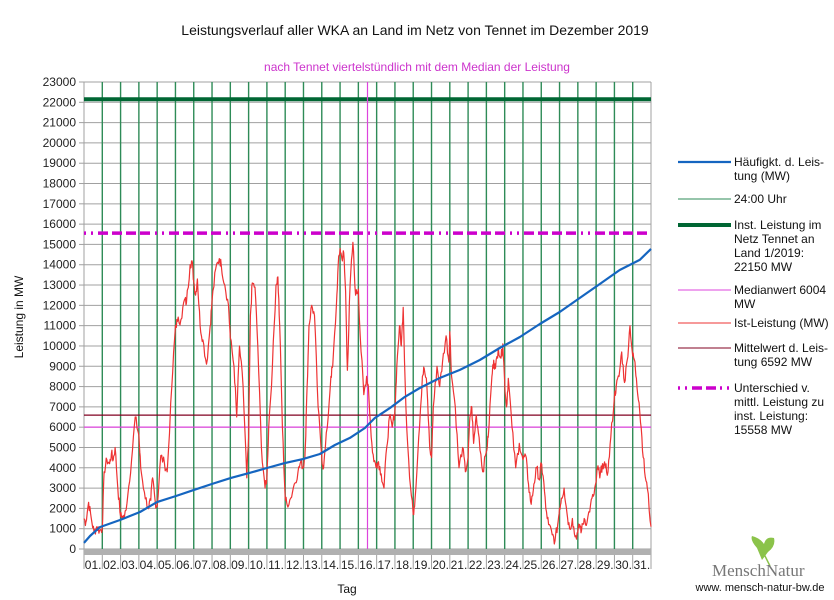 The width and height of the screenshot is (834, 600). I want to click on y-tick-label: 12000, so click(60, 305).